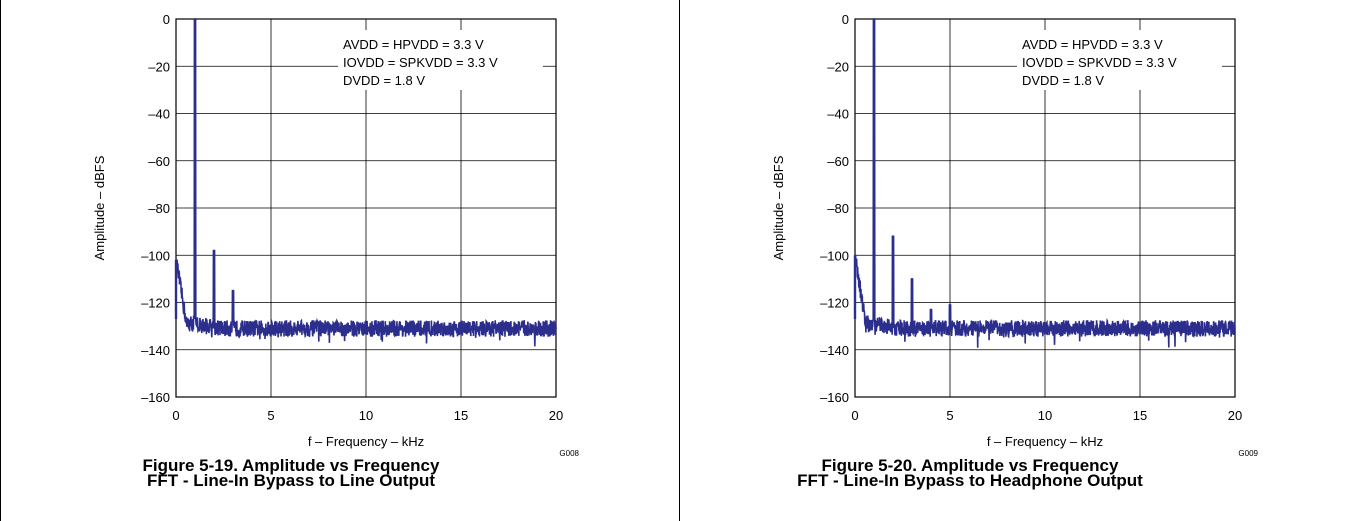  What do you see at coordinates (970, 480) in the screenshot?
I see `caption-line-2: FFT - Line-In Bypass to Headphone Output` at bounding box center [970, 480].